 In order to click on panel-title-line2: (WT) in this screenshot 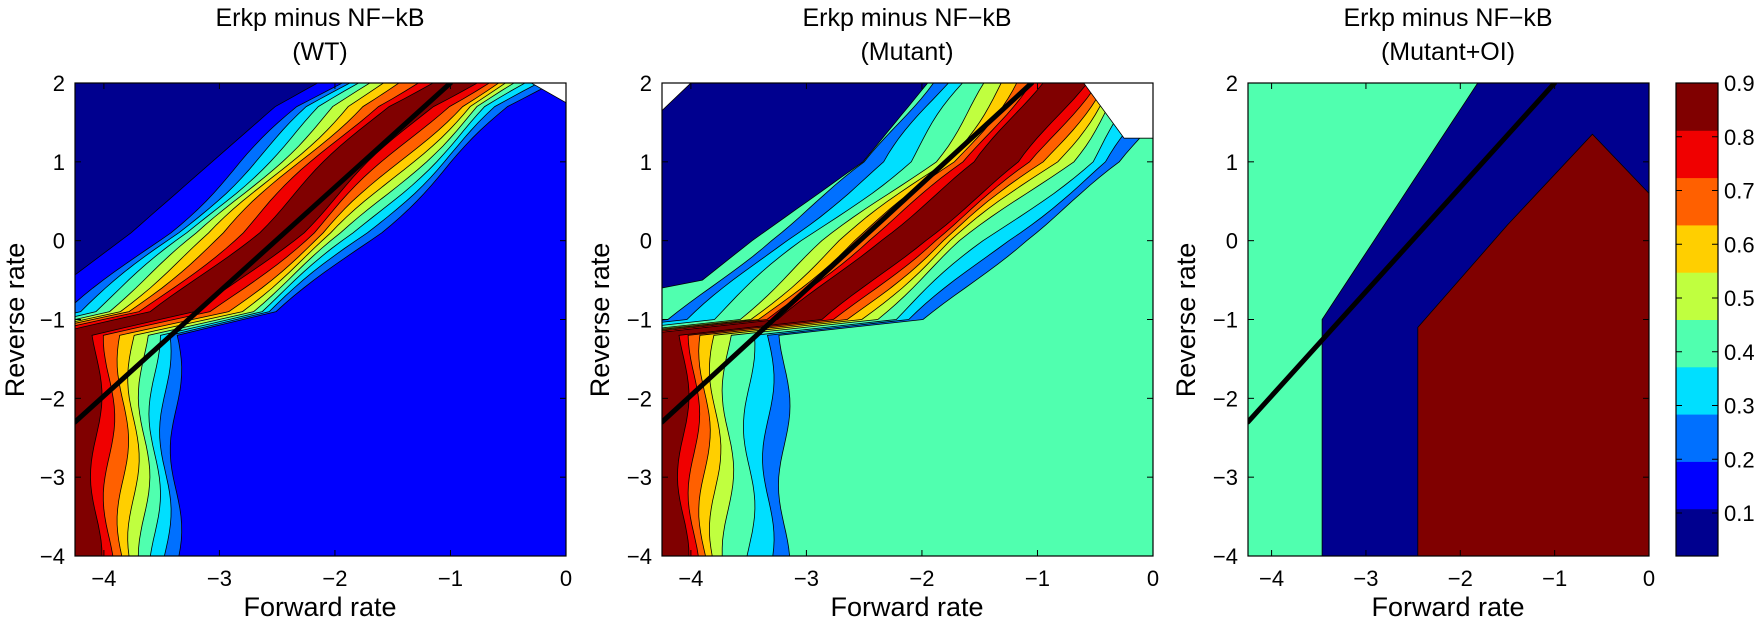, I will do `click(320, 52)`.